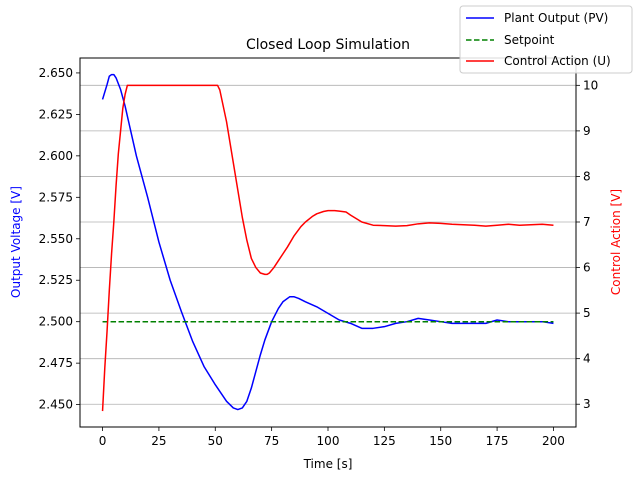  Describe the element at coordinates (56, 114) in the screenshot. I see `y-left-tick-label: 2.625` at that location.